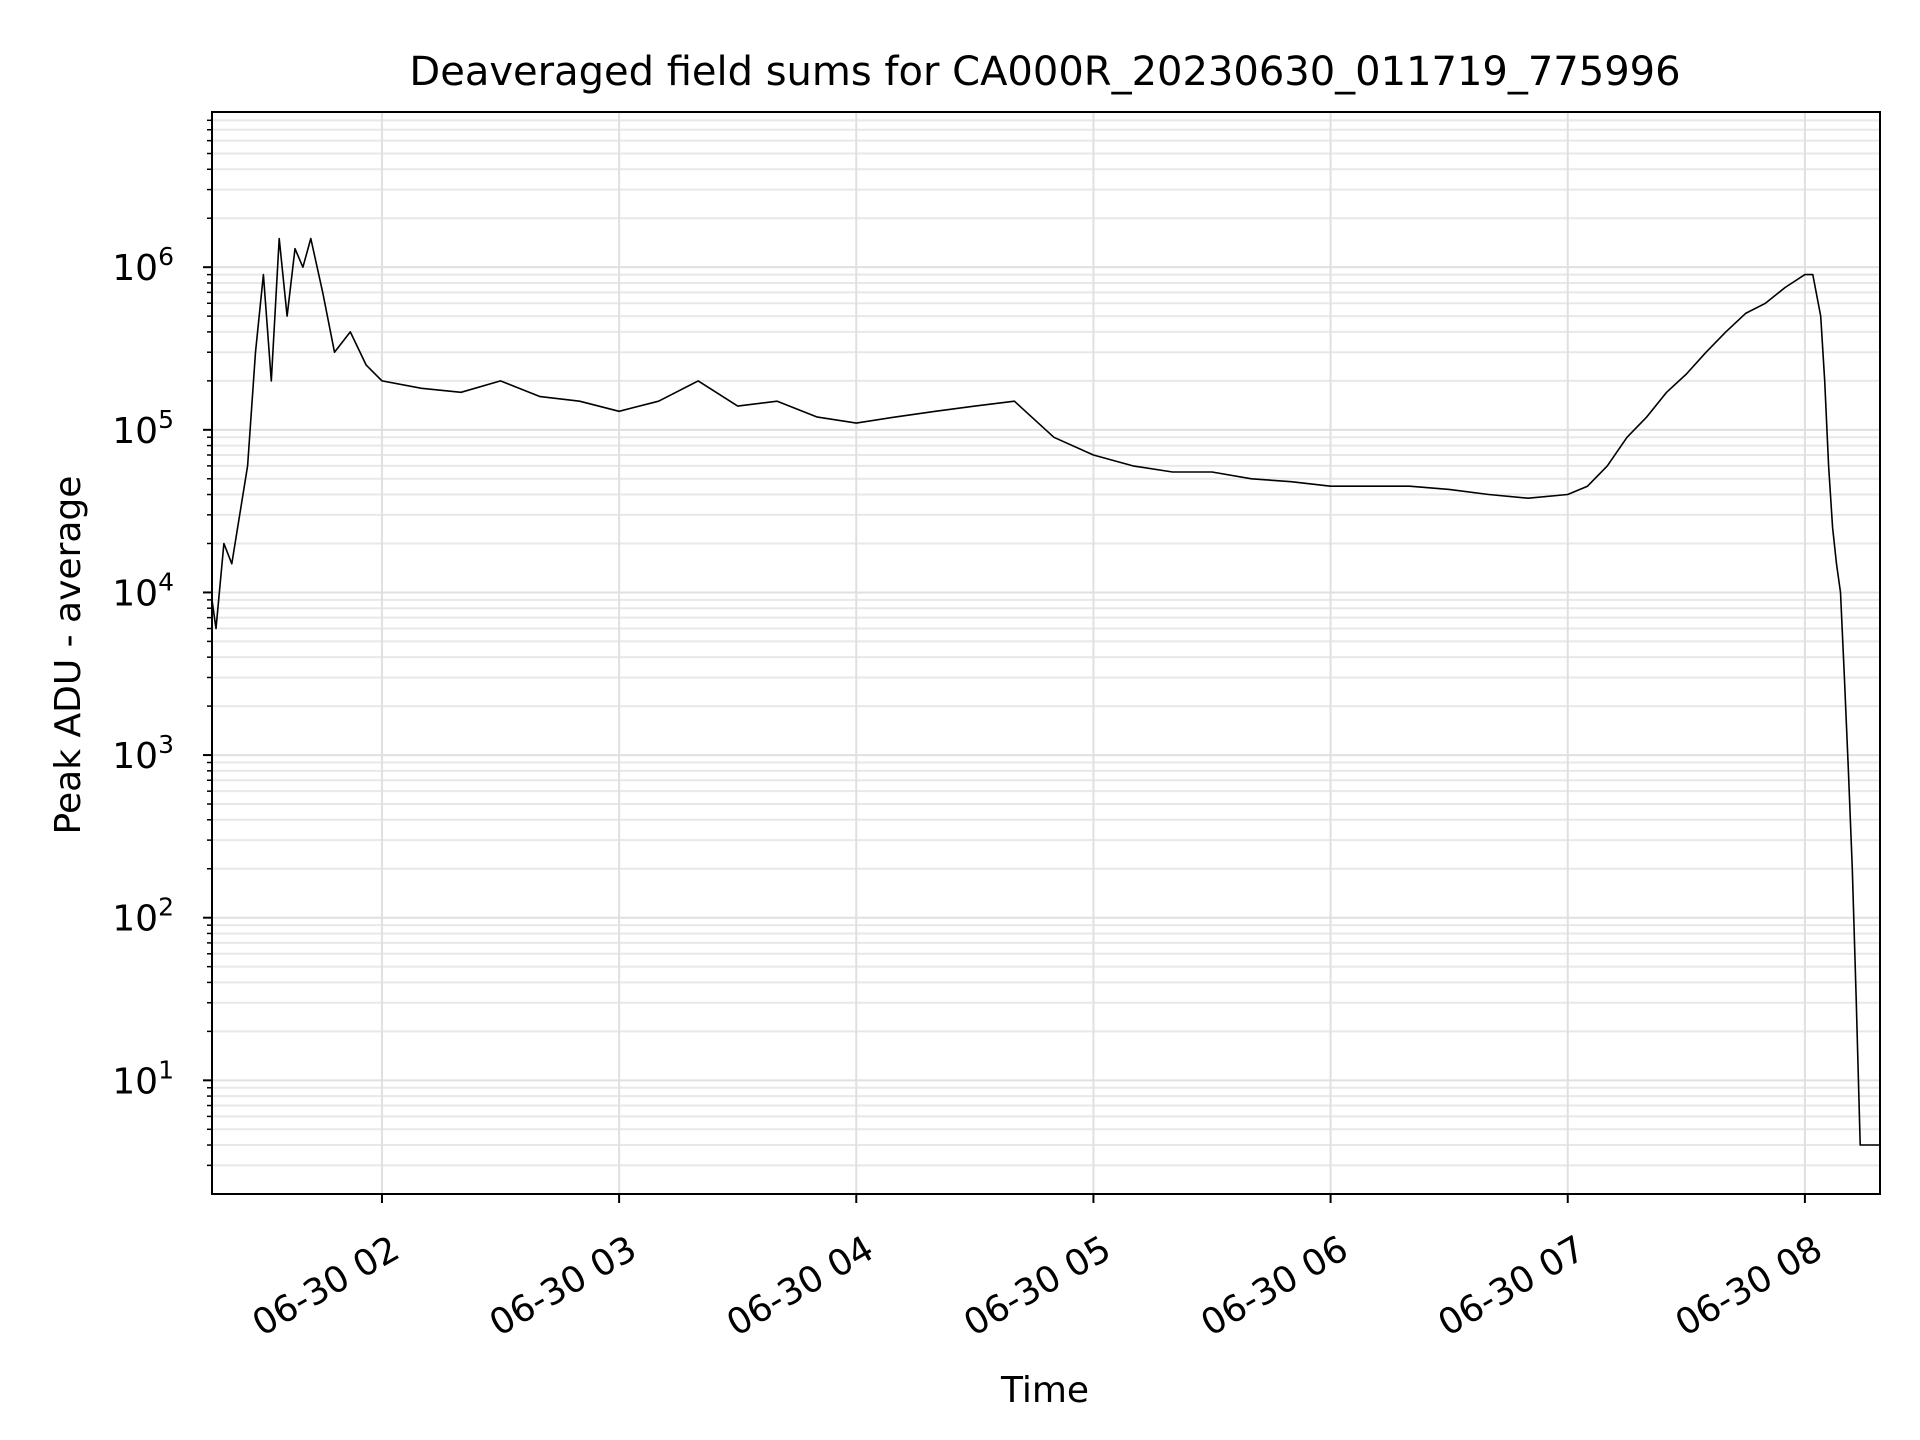 The width and height of the screenshot is (1920, 1440). I want to click on y-tick-label: 10³, so click(143, 753).